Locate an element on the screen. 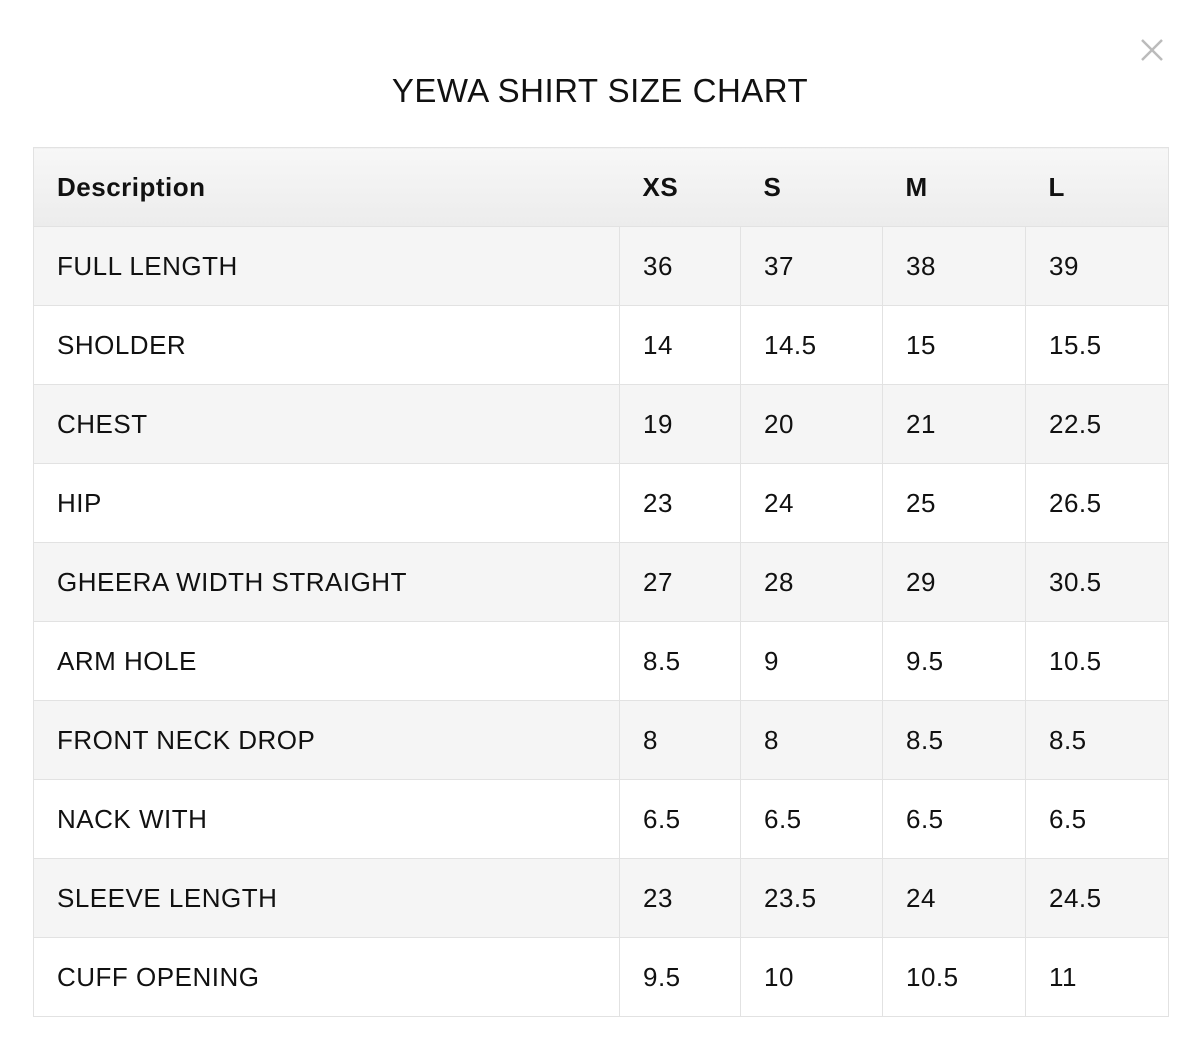  table-row: SHOLDER 14 14.5 15 15.5 is located at coordinates (601, 345).